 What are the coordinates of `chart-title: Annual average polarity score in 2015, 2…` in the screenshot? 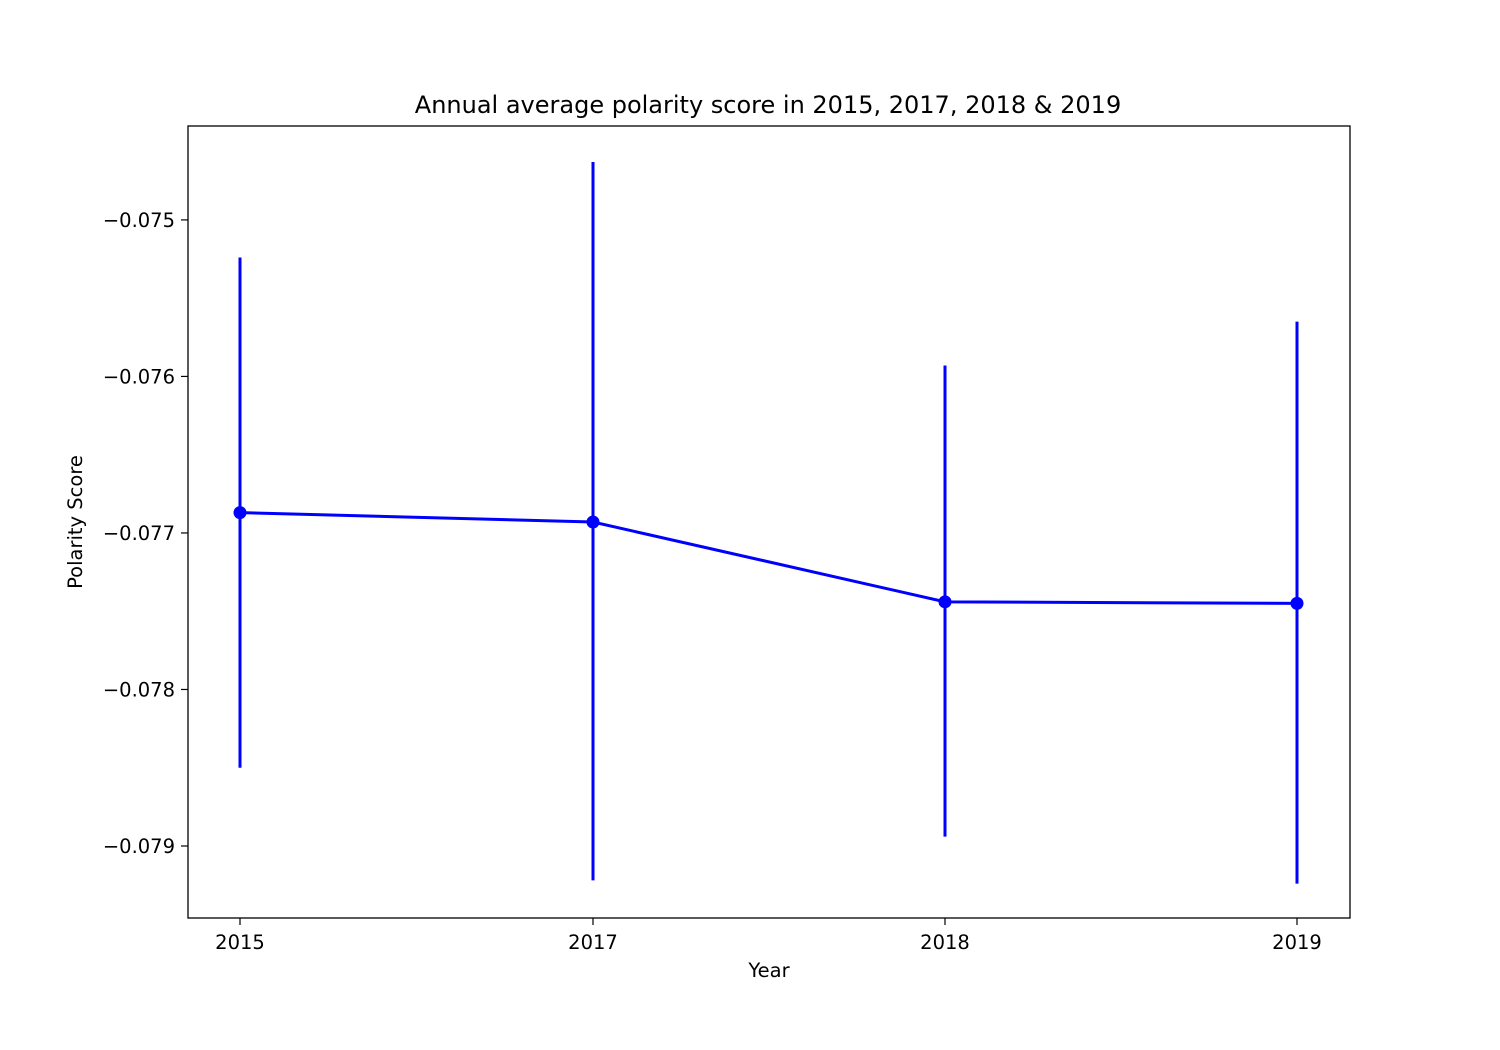 It's located at (768, 105).